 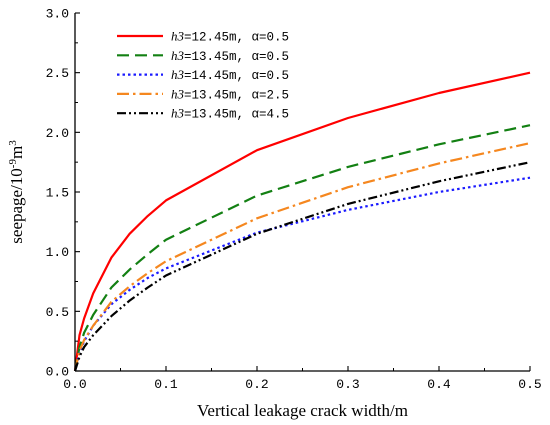 What do you see at coordinates (57, 312) in the screenshot?
I see `y-tick-label: 0.5` at bounding box center [57, 312].